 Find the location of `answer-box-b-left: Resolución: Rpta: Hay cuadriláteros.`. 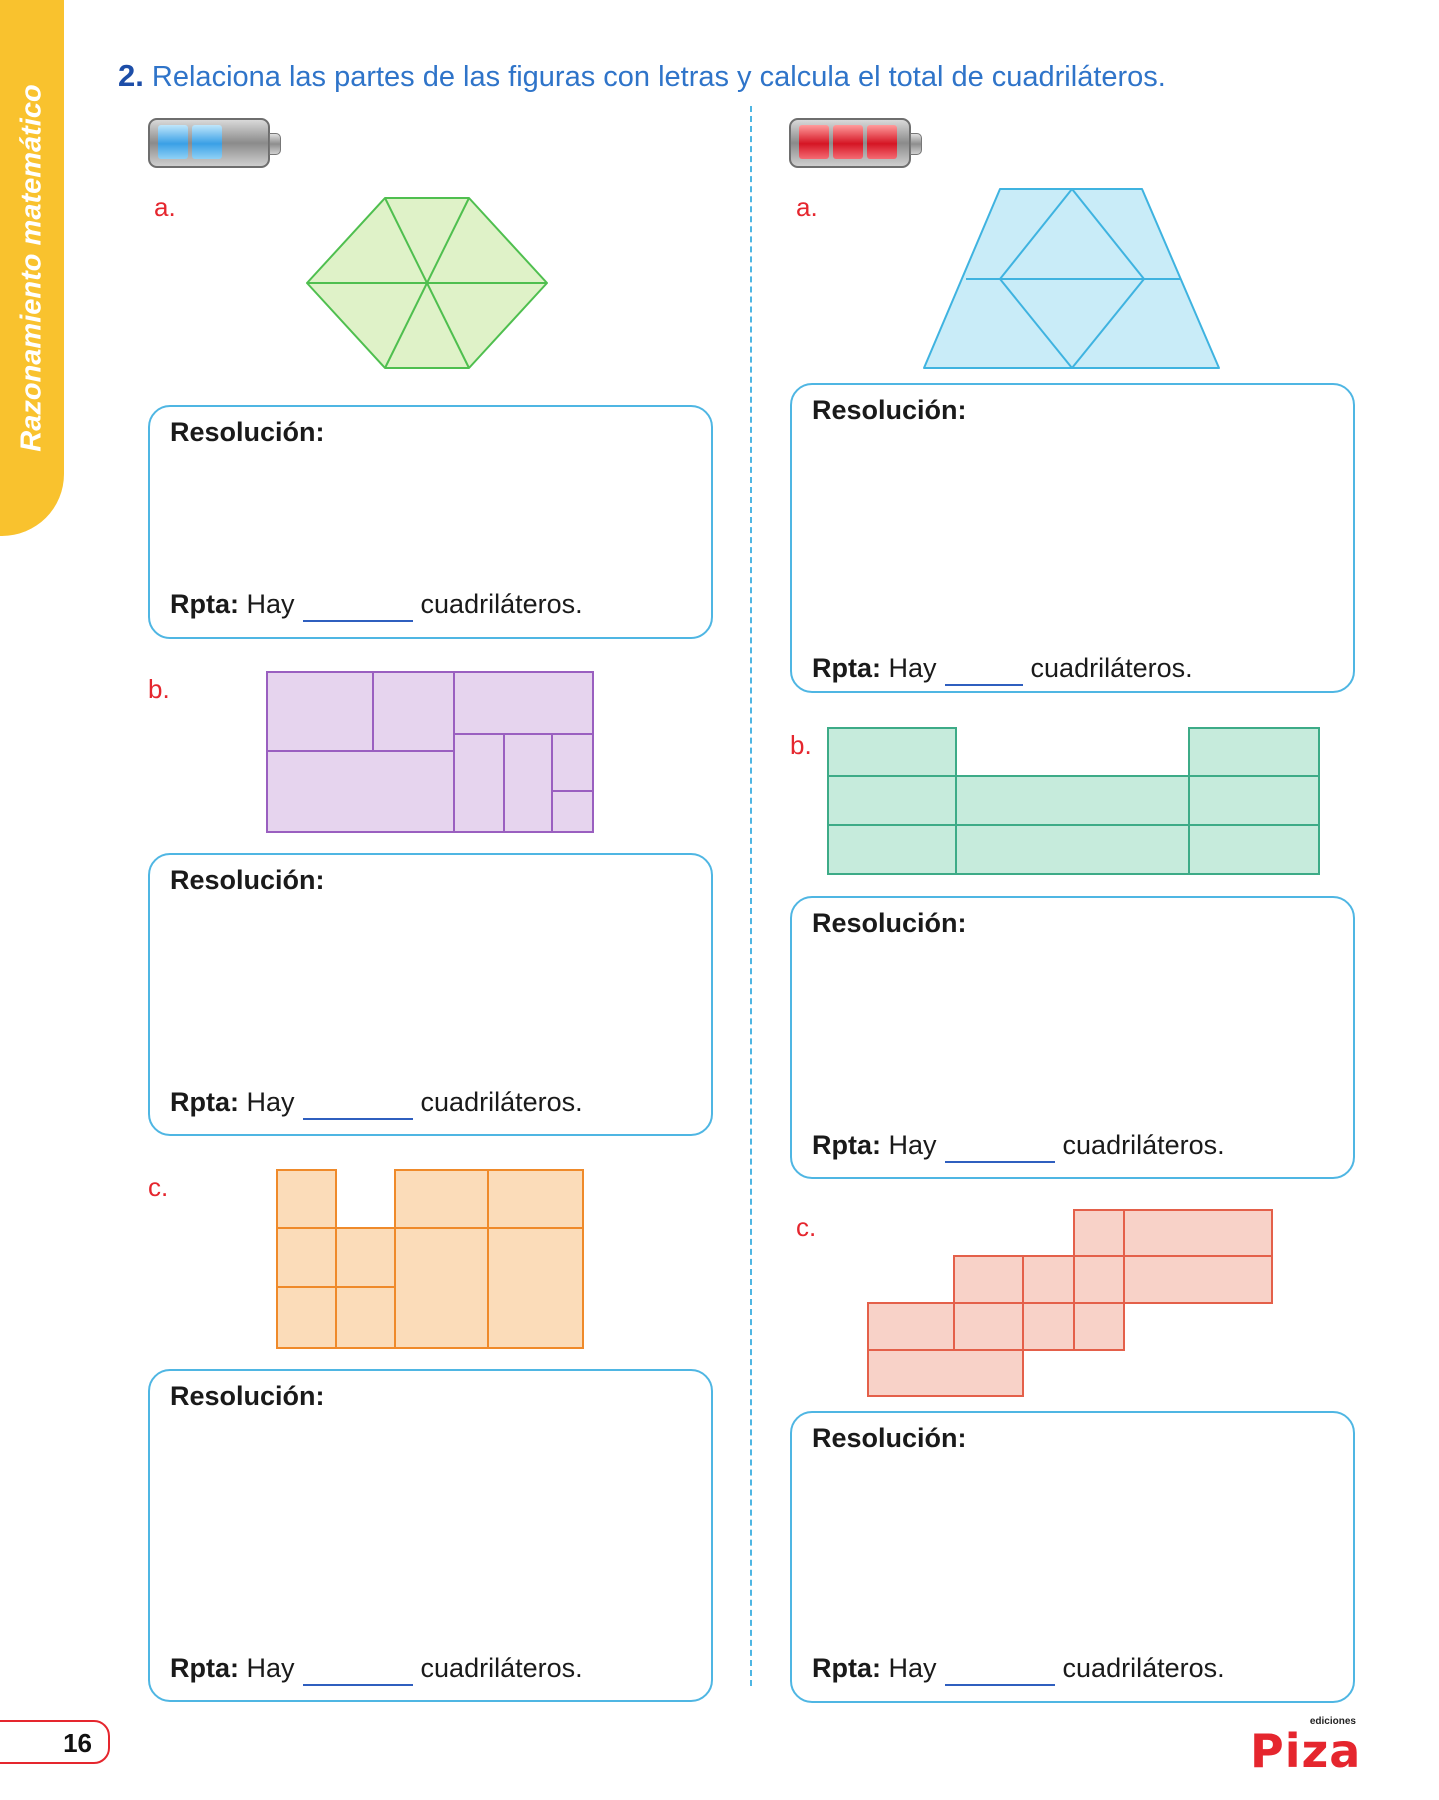

answer-box-b-left: Resolución: Rpta: Hay cuadriláteros. is located at coordinates (430, 994).